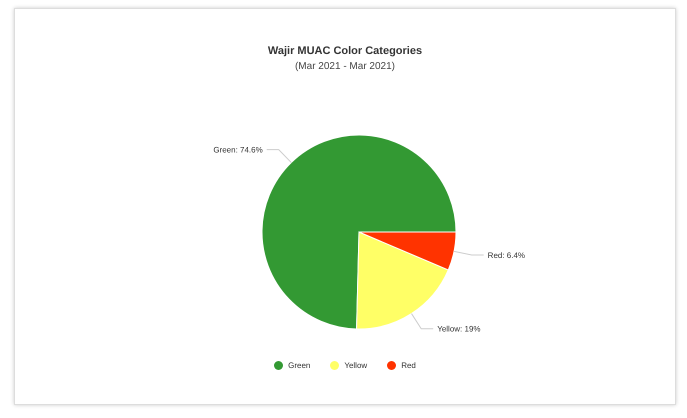 Image resolution: width=687 pixels, height=418 pixels. What do you see at coordinates (408, 365) in the screenshot?
I see `legend-label: Red` at bounding box center [408, 365].